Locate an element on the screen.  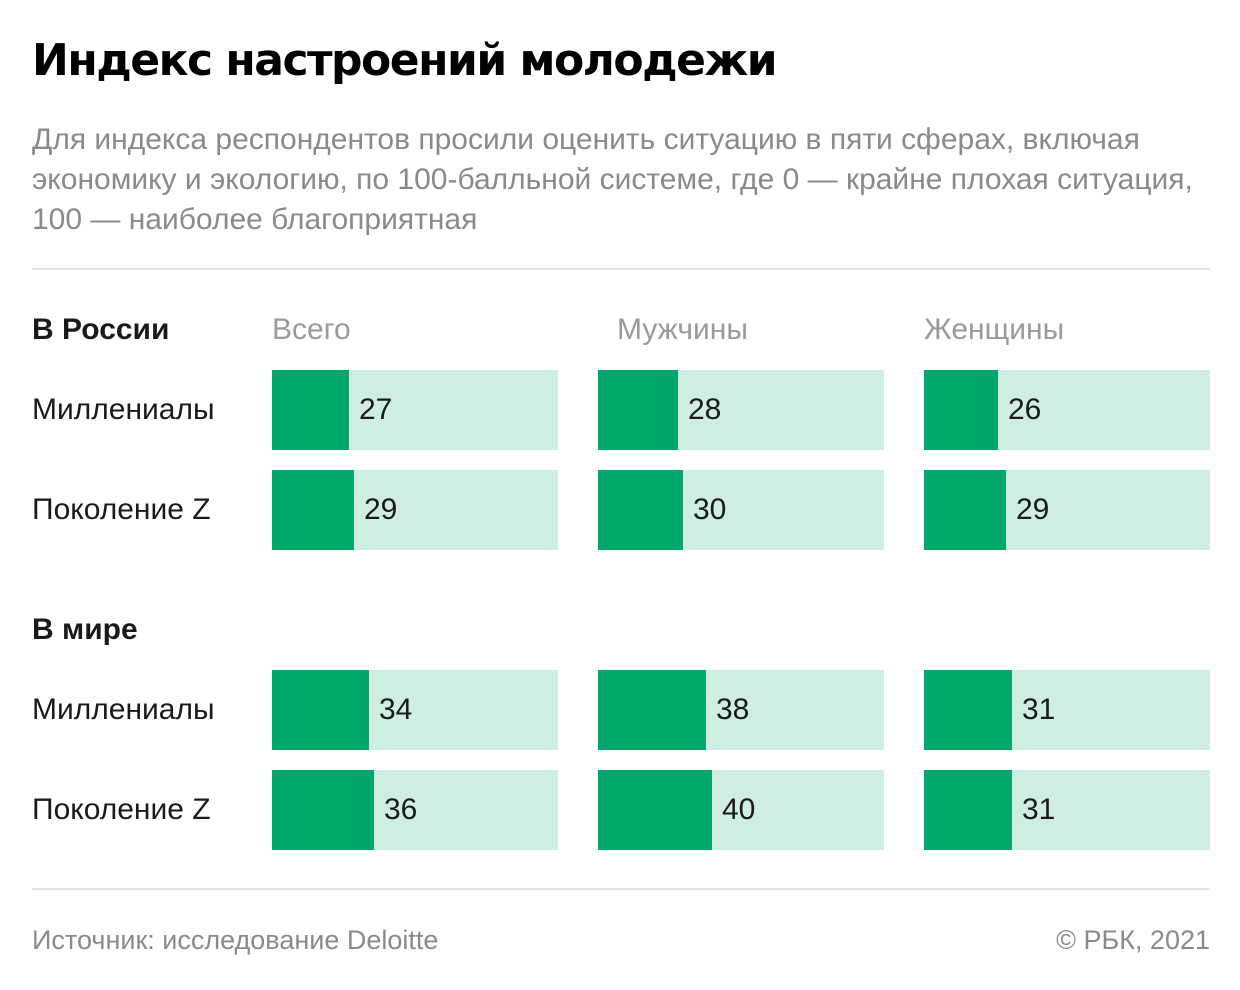
bar-value-label: 30 is located at coordinates (710, 509).